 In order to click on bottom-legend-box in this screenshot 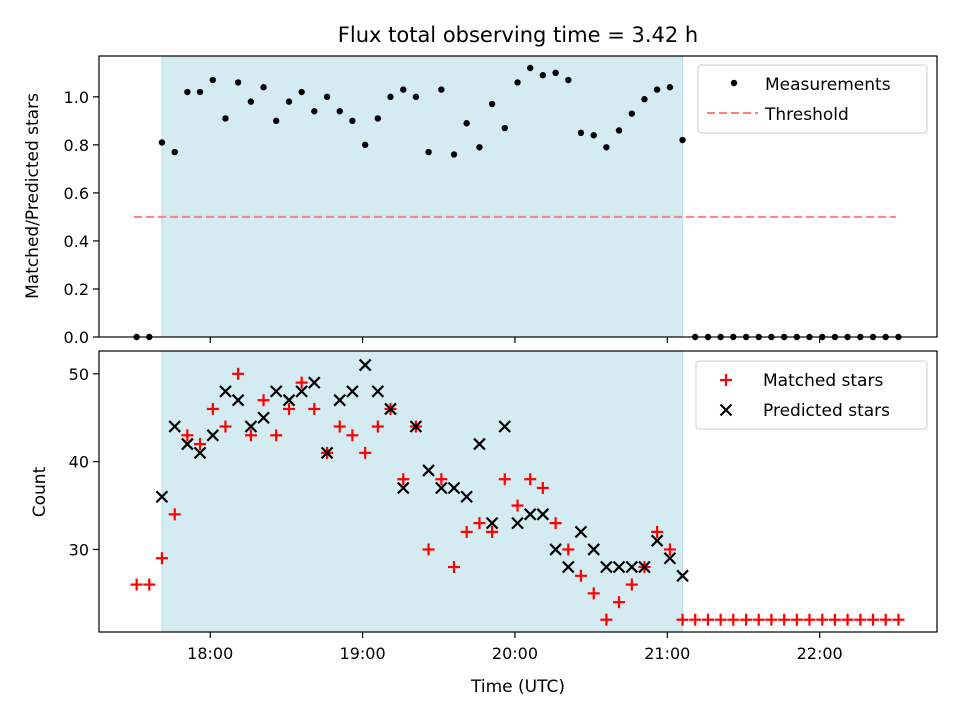, I will do `click(811, 395)`.